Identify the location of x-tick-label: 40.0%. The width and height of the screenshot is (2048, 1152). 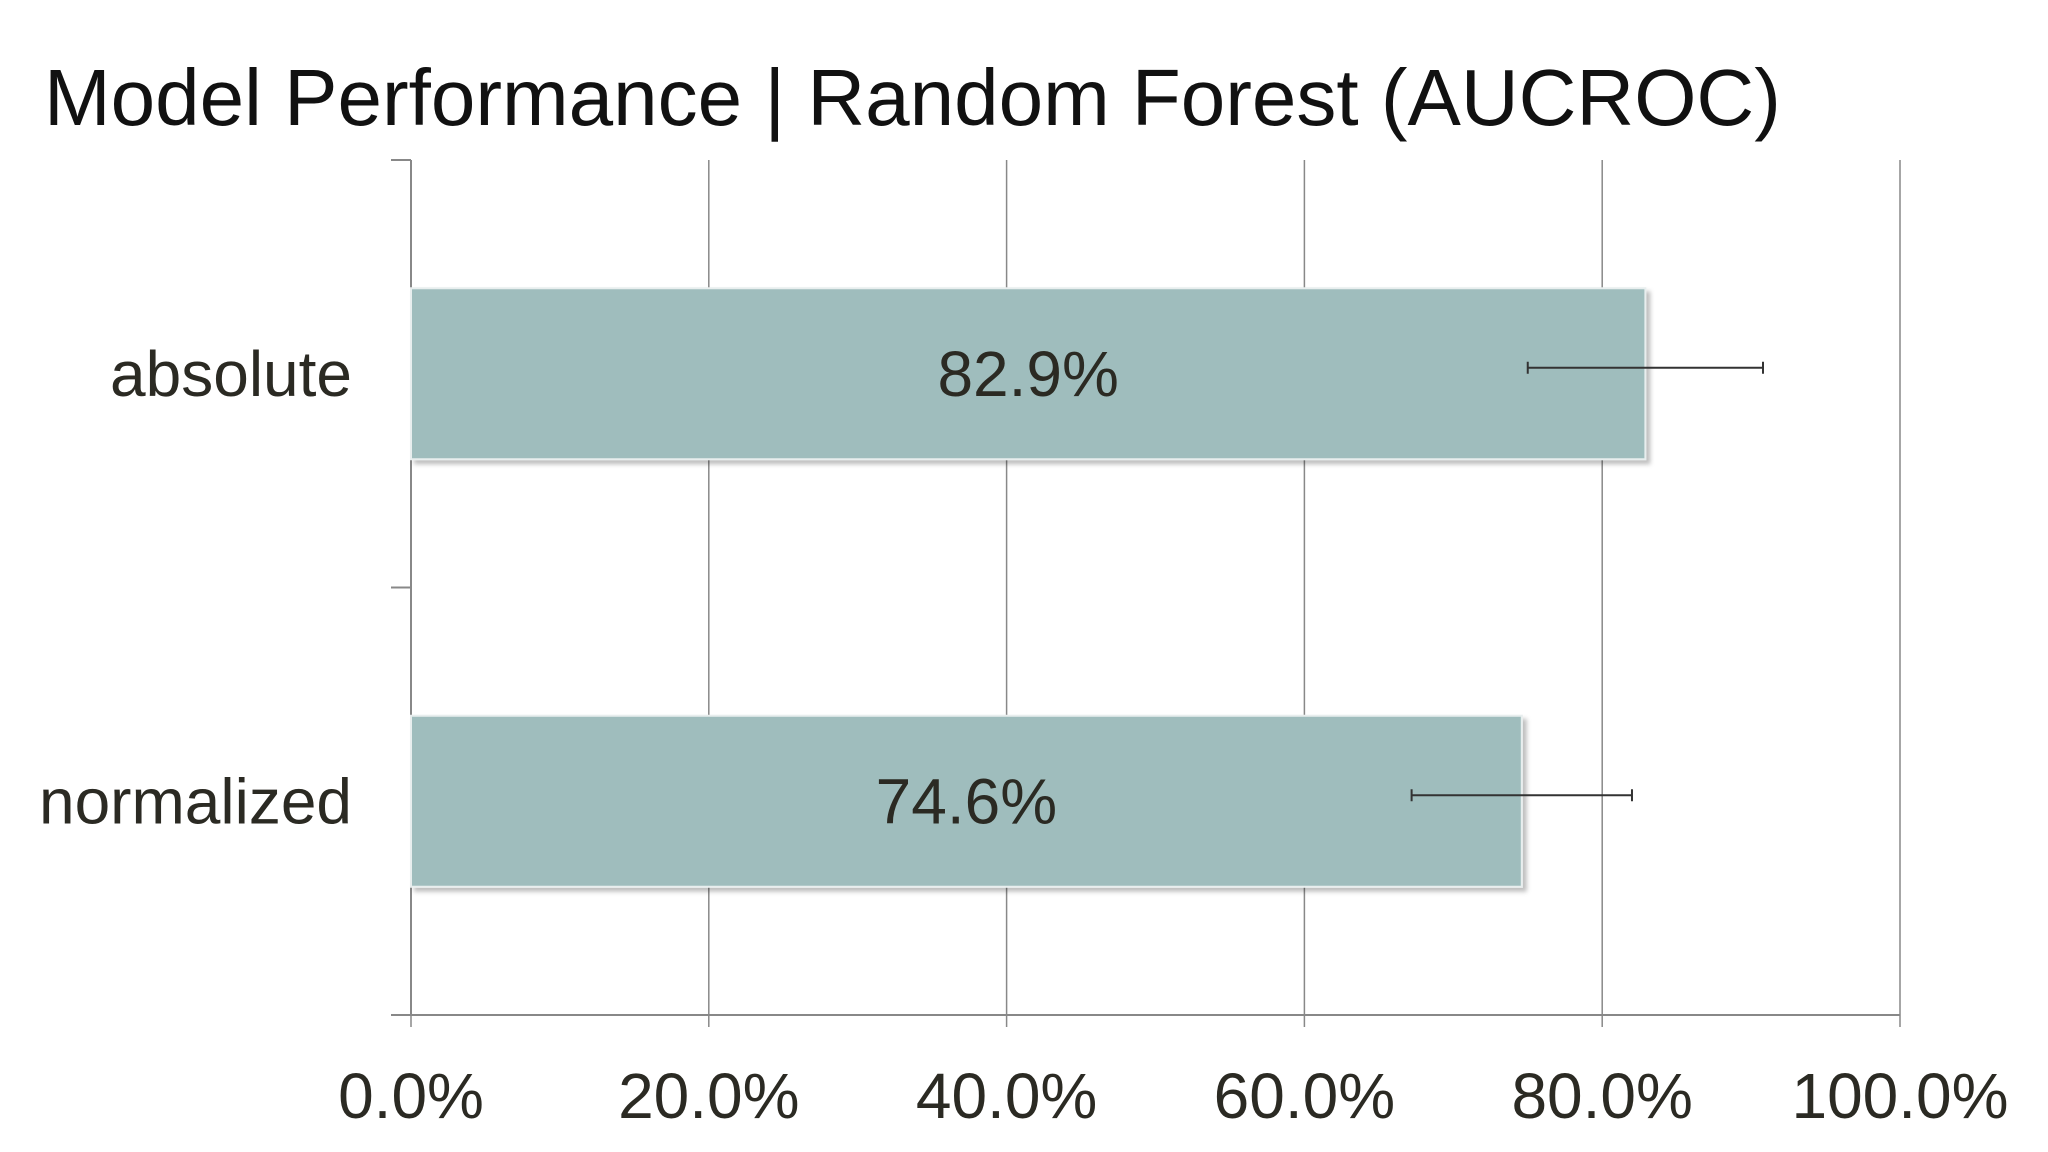
(1006, 1096).